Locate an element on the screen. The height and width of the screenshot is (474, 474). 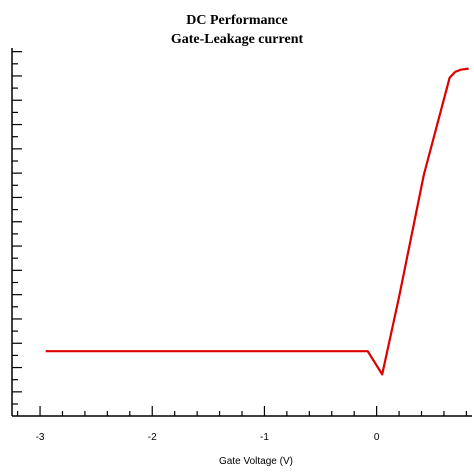
chart-title: DC Performance is located at coordinates (236, 20).